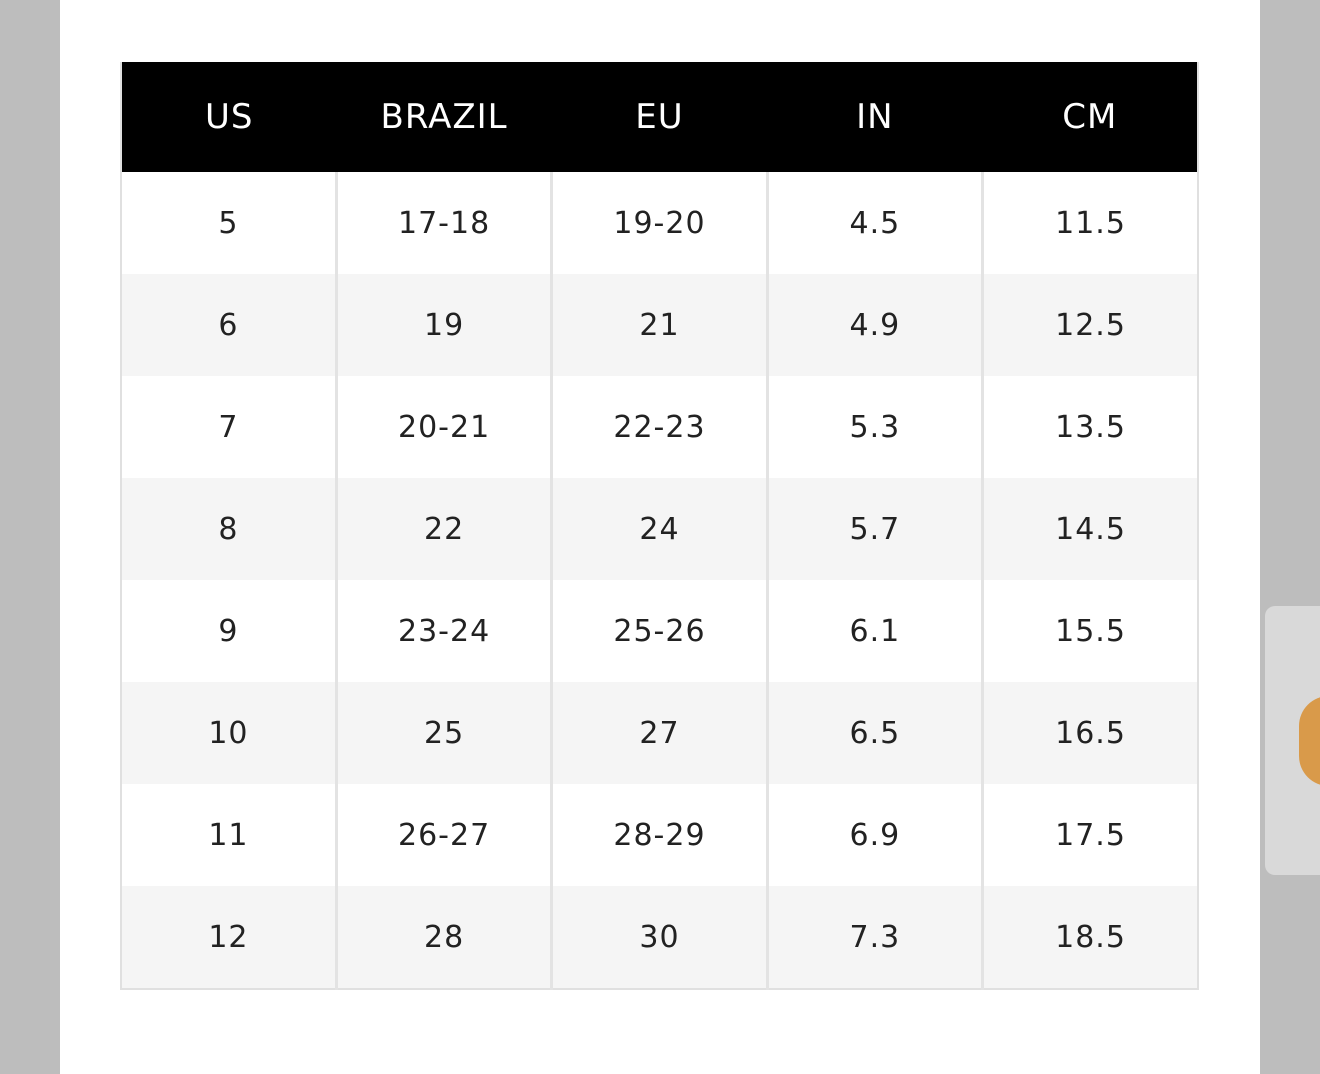 This screenshot has height=1074, width=1320. What do you see at coordinates (1090, 117) in the screenshot?
I see `column-header: CM` at bounding box center [1090, 117].